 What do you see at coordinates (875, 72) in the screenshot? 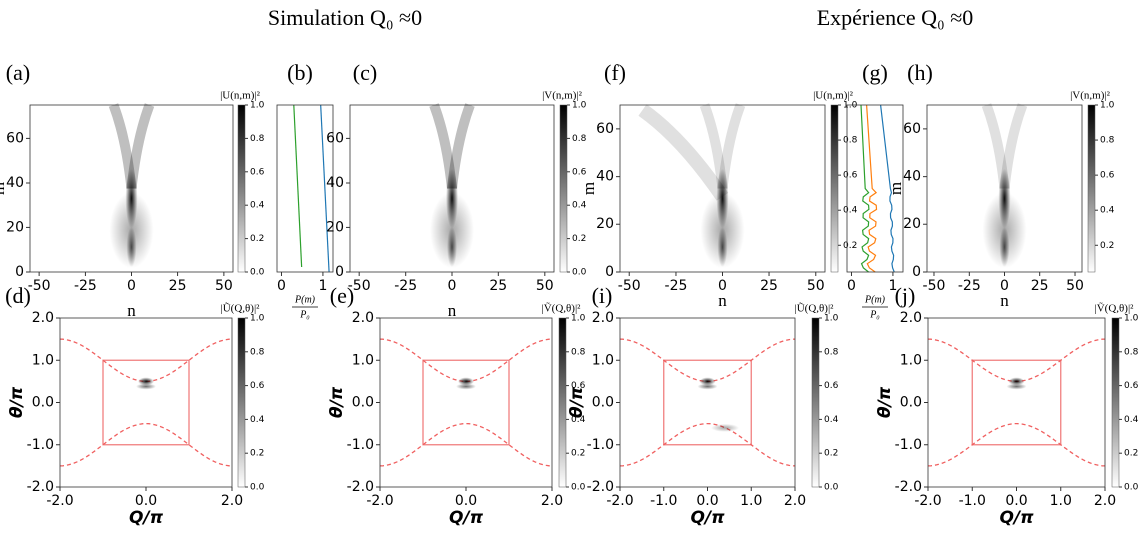
I see `panel-label: (g)` at bounding box center [875, 72].